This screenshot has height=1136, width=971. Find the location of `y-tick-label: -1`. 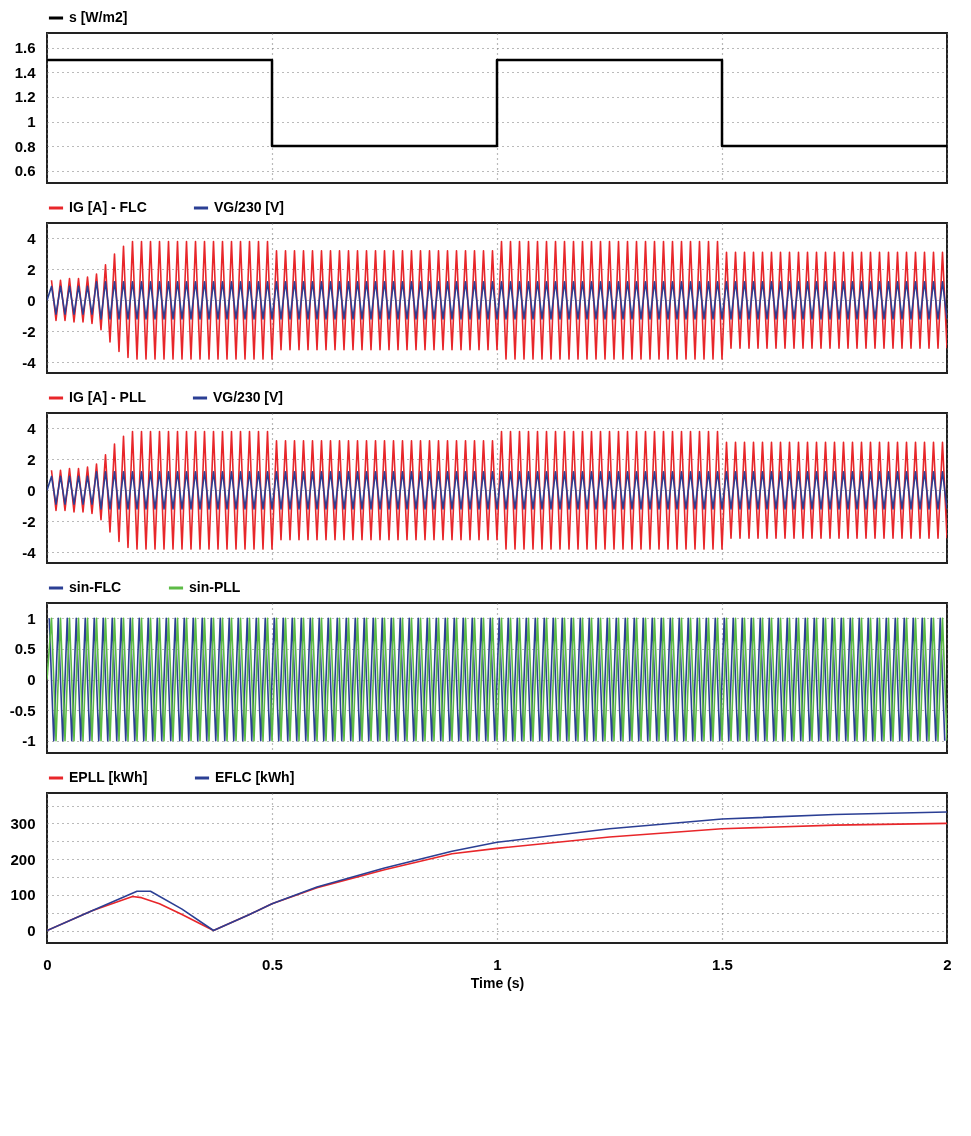

y-tick-label: -1 is located at coordinates (29, 741).